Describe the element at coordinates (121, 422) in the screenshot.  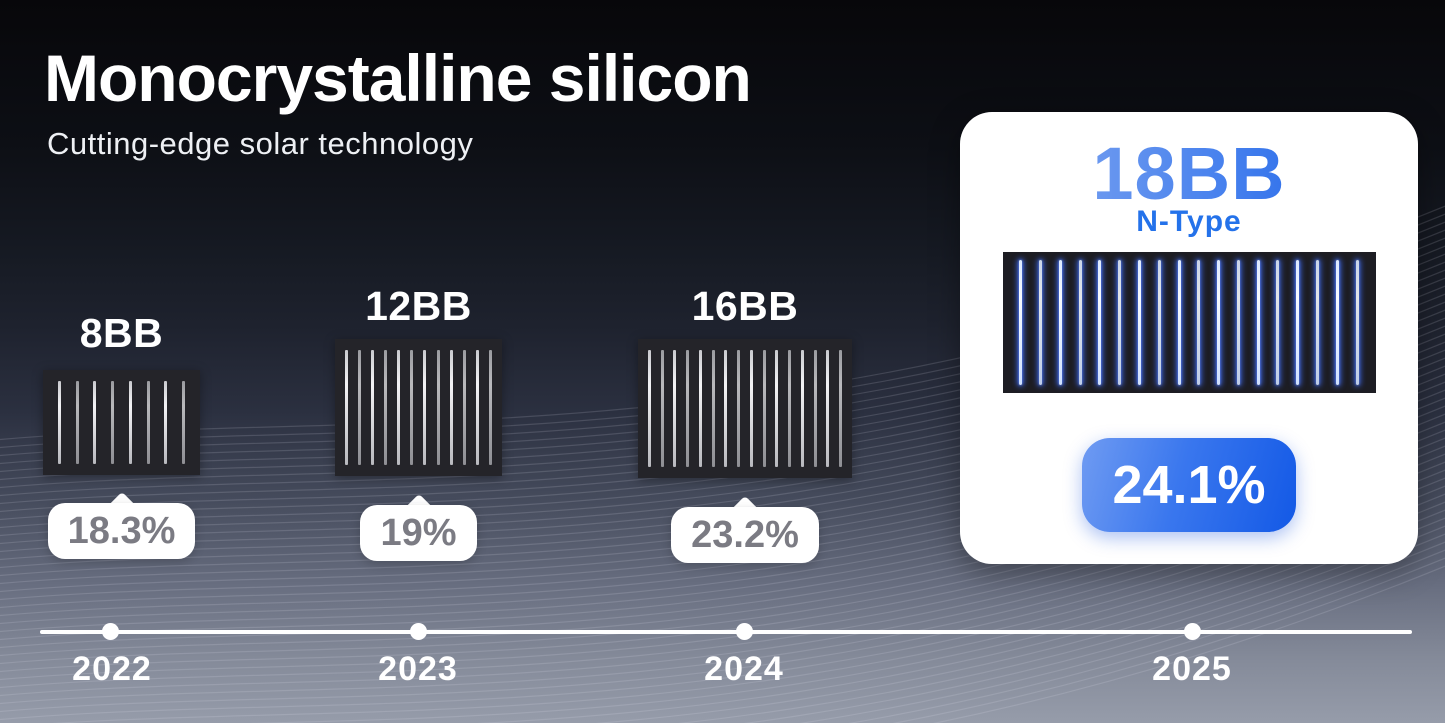
I see `solar-cell-panel-8bb` at that location.